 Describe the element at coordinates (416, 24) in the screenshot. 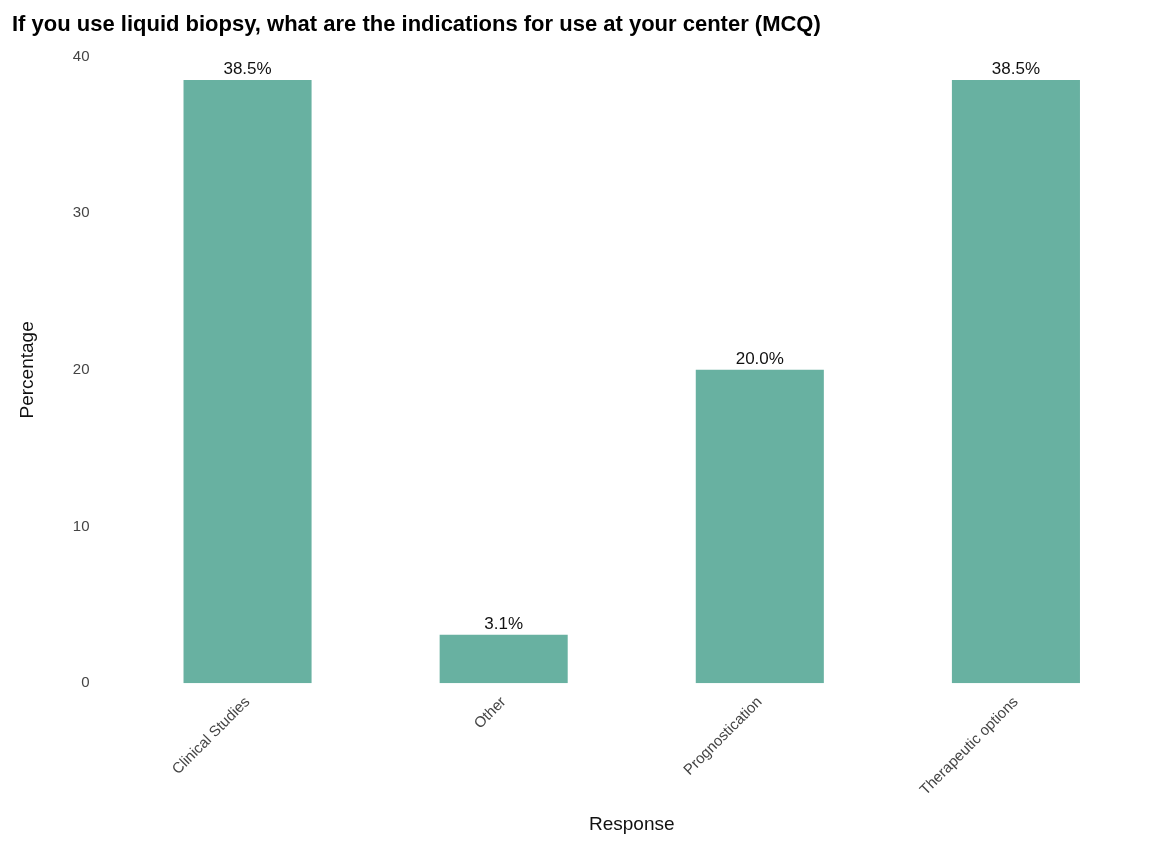

I see `chart-title: If you use liquid biopsy, what are the indications for use at your center (MCQ)` at that location.